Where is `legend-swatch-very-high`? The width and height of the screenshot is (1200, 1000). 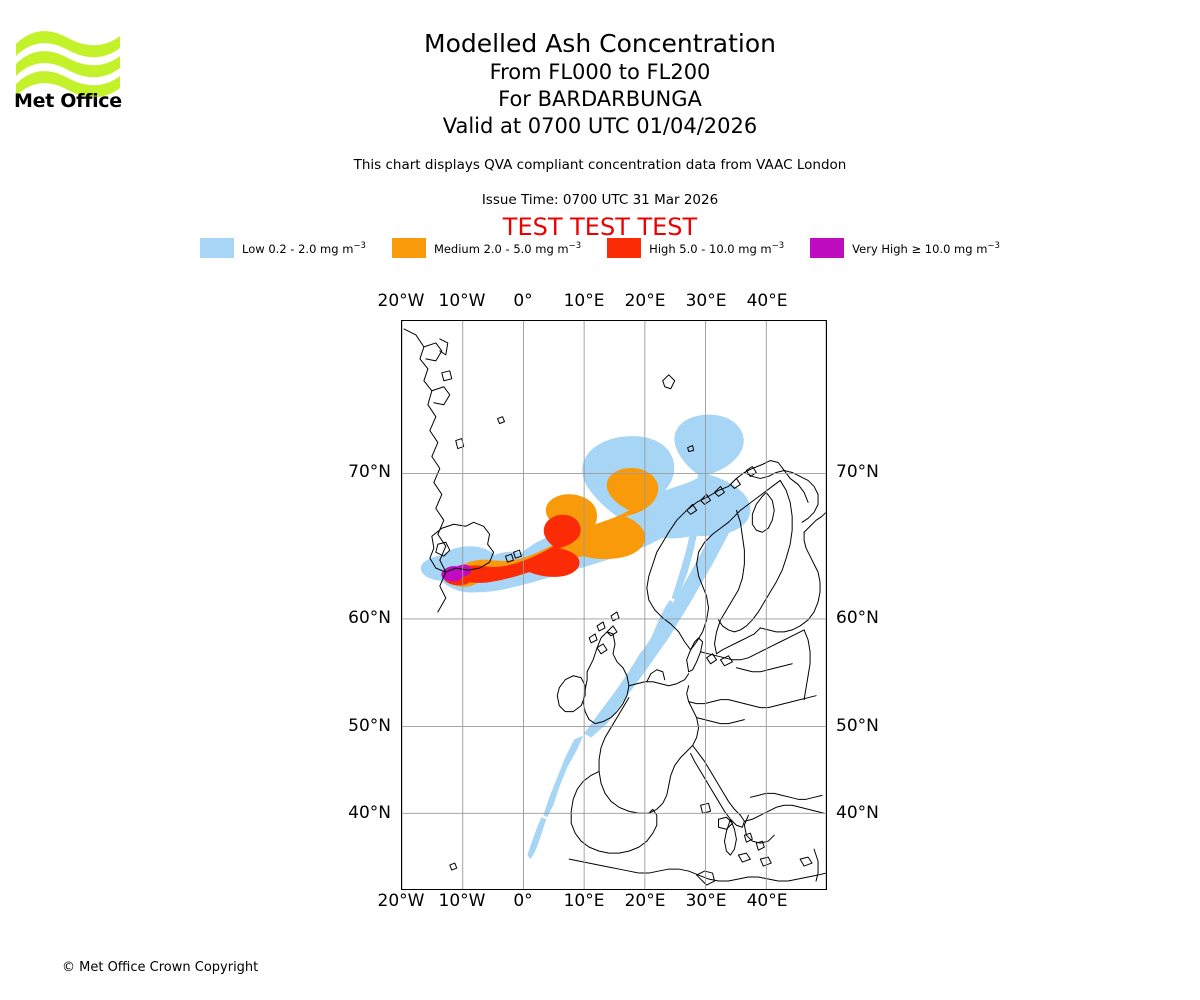
legend-swatch-very-high is located at coordinates (827, 248).